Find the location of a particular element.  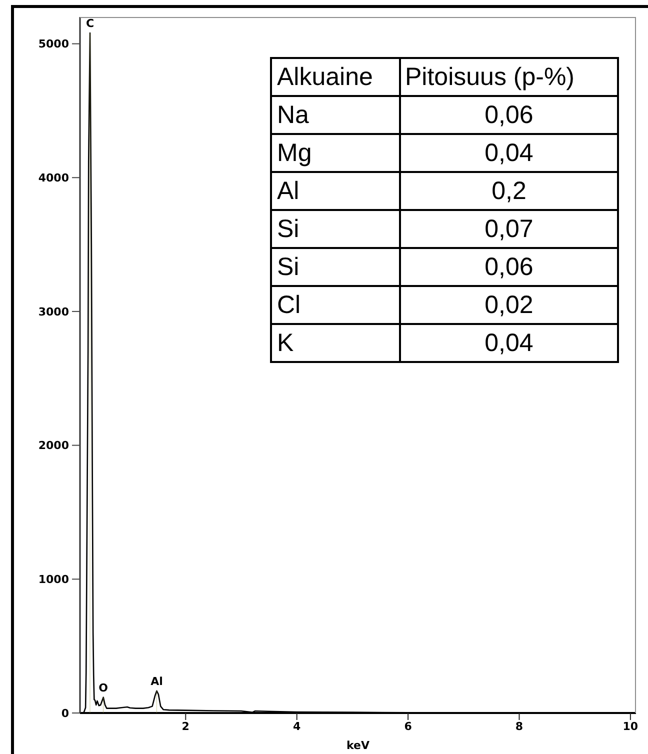

y-tick-label: 3000 is located at coordinates (54, 311).